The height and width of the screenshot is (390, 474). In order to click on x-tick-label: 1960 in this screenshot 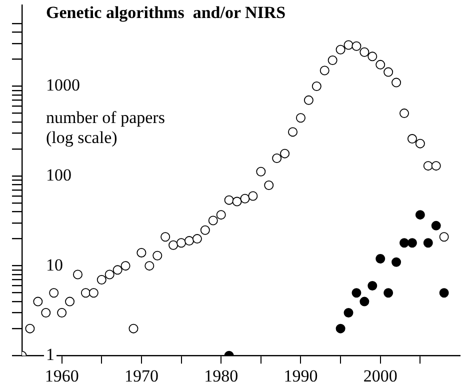, I will do `click(61, 376)`.